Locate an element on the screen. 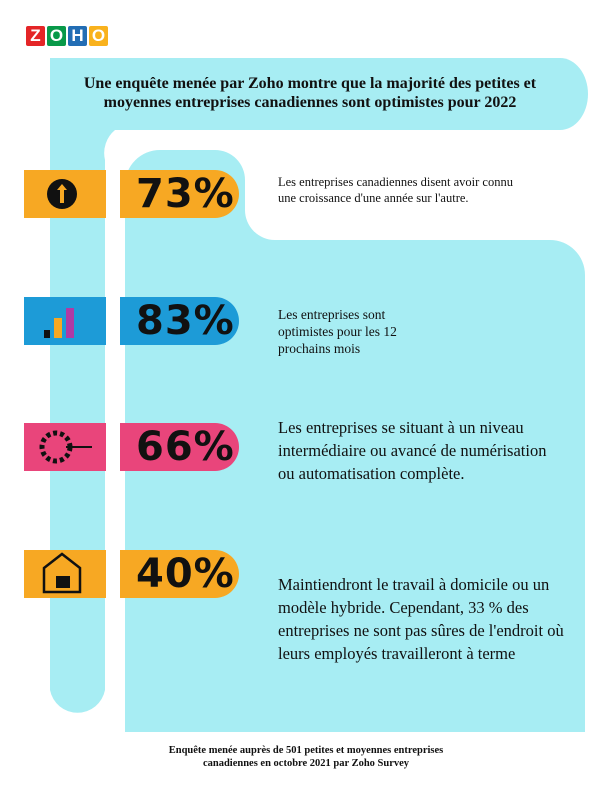  logo-letter: Z is located at coordinates (35, 36).